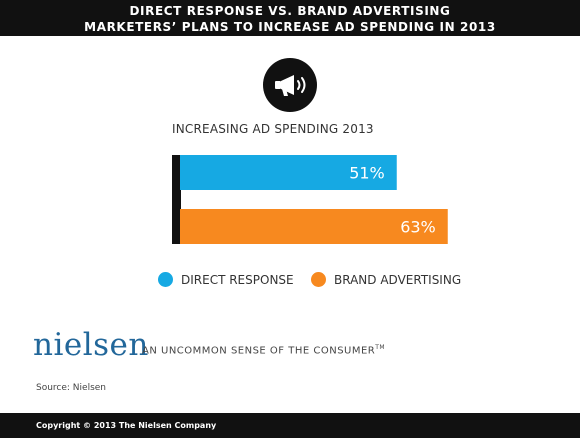 The image size is (580, 438). Describe the element at coordinates (367, 173) in the screenshot. I see `bar-value-label-direct-response: 51%` at that location.